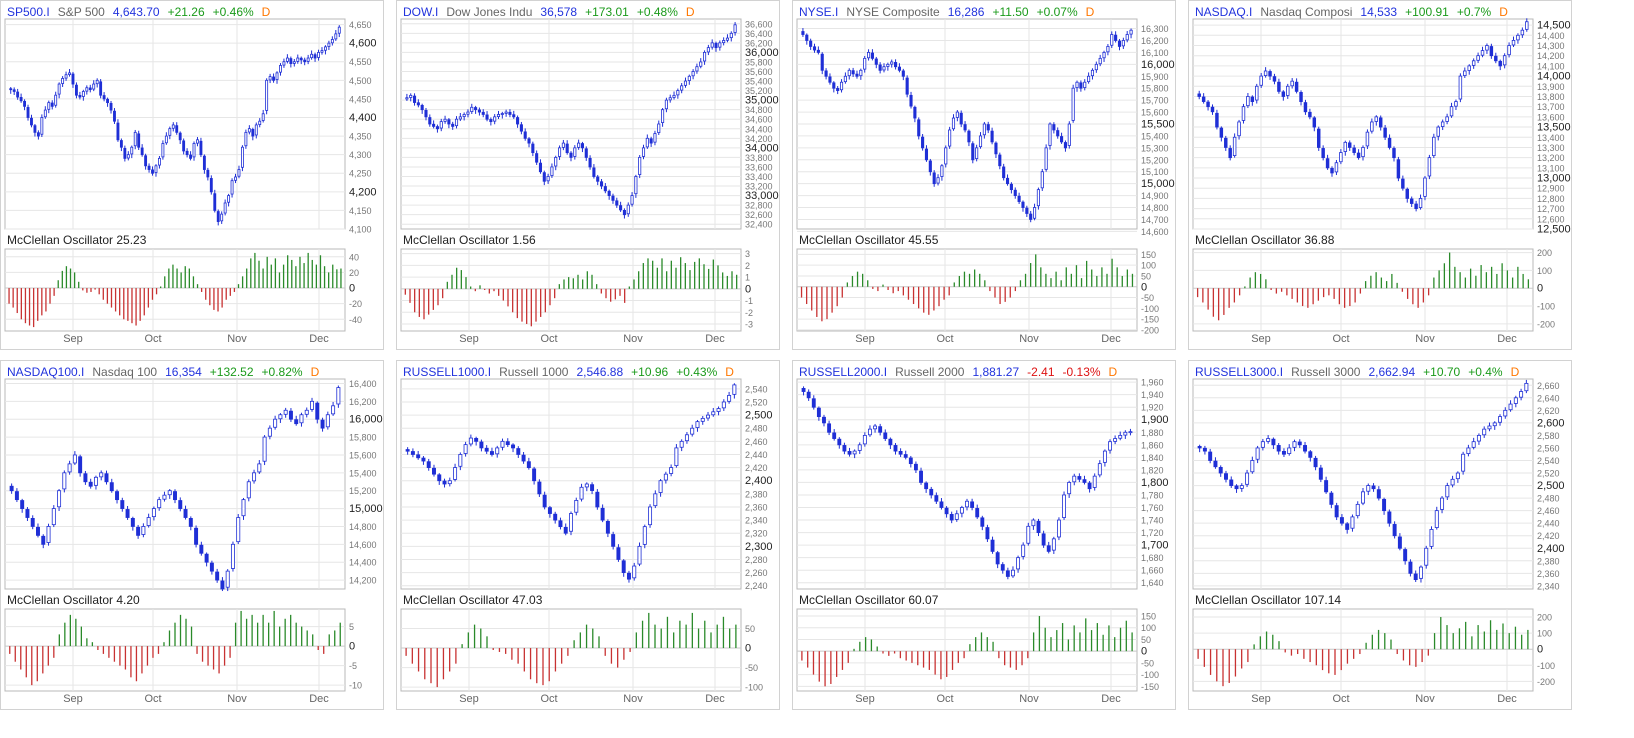 The image size is (1634, 738). I want to click on symbol-link: RUSSELL2000.I, so click(843, 372).